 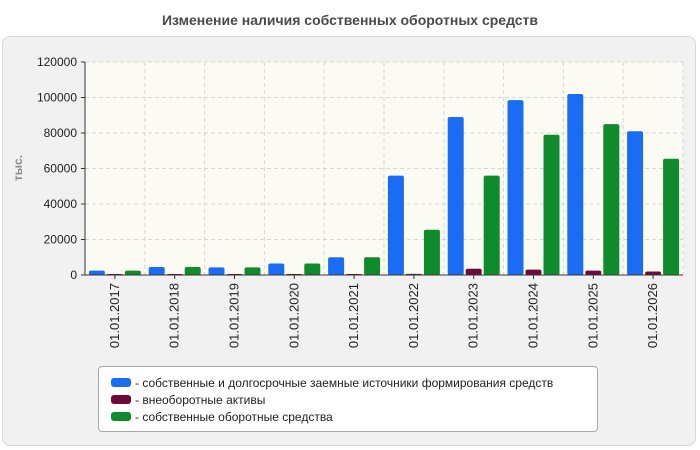 What do you see at coordinates (234, 315) in the screenshot?
I see `x-tick-label: 01.01.2019` at bounding box center [234, 315].